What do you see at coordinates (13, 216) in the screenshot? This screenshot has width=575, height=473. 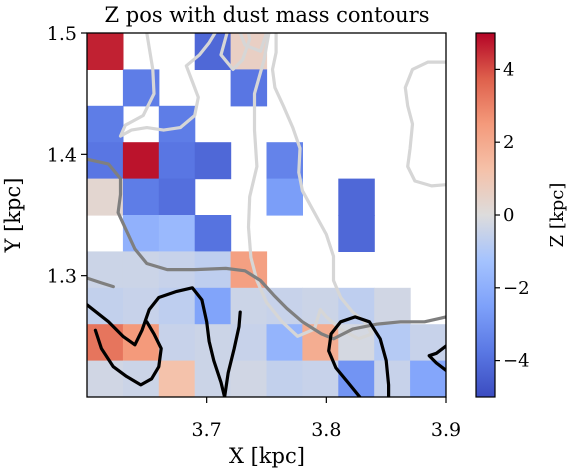 I see `y-axis-label: Y [kpc]` at bounding box center [13, 216].